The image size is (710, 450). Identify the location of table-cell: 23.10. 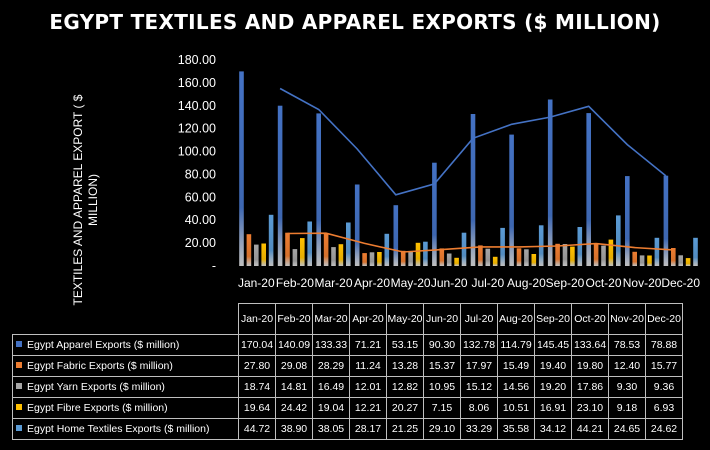
(590, 408).